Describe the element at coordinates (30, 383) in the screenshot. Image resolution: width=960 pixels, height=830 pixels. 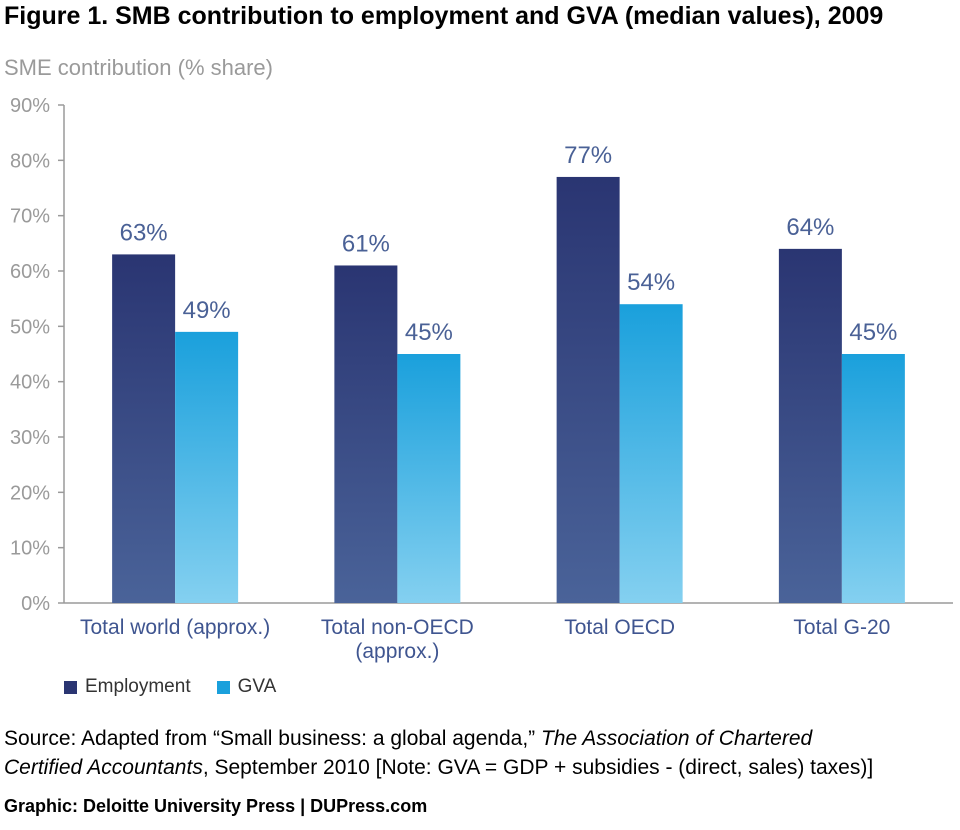
I see `y-tick-label: 40%` at that location.